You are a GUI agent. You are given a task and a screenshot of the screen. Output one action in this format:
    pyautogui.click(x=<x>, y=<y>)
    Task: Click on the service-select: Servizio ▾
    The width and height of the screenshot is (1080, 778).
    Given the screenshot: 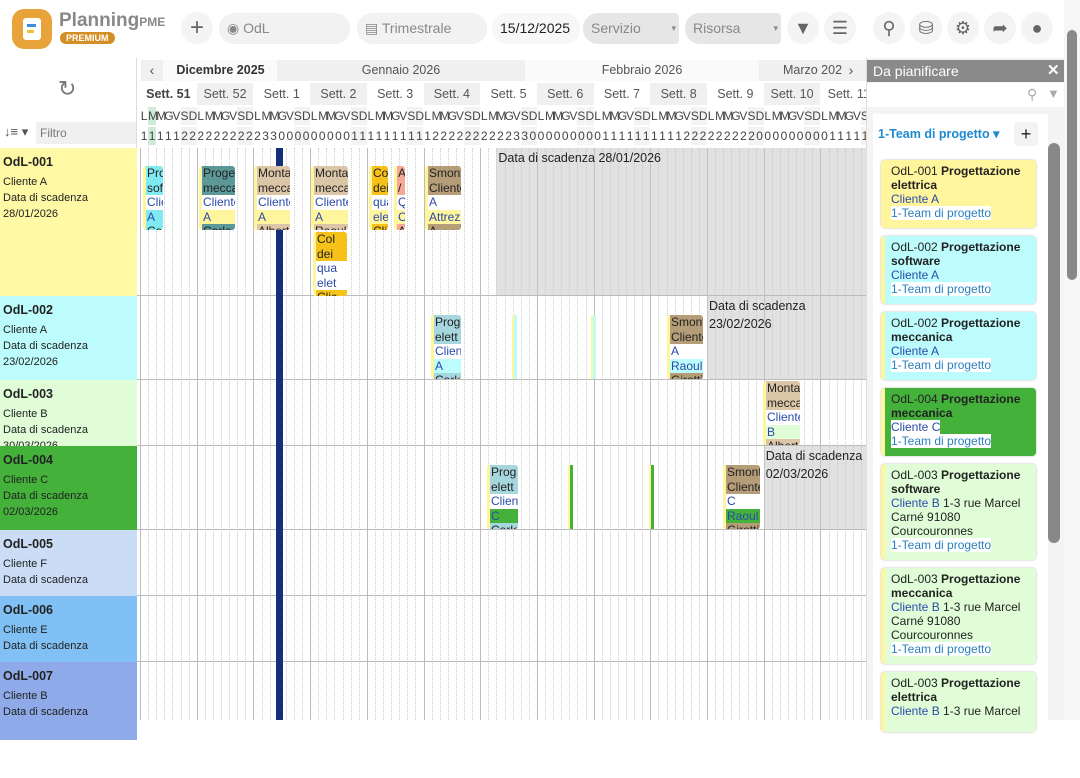 What is the action you would take?
    pyautogui.click(x=631, y=28)
    